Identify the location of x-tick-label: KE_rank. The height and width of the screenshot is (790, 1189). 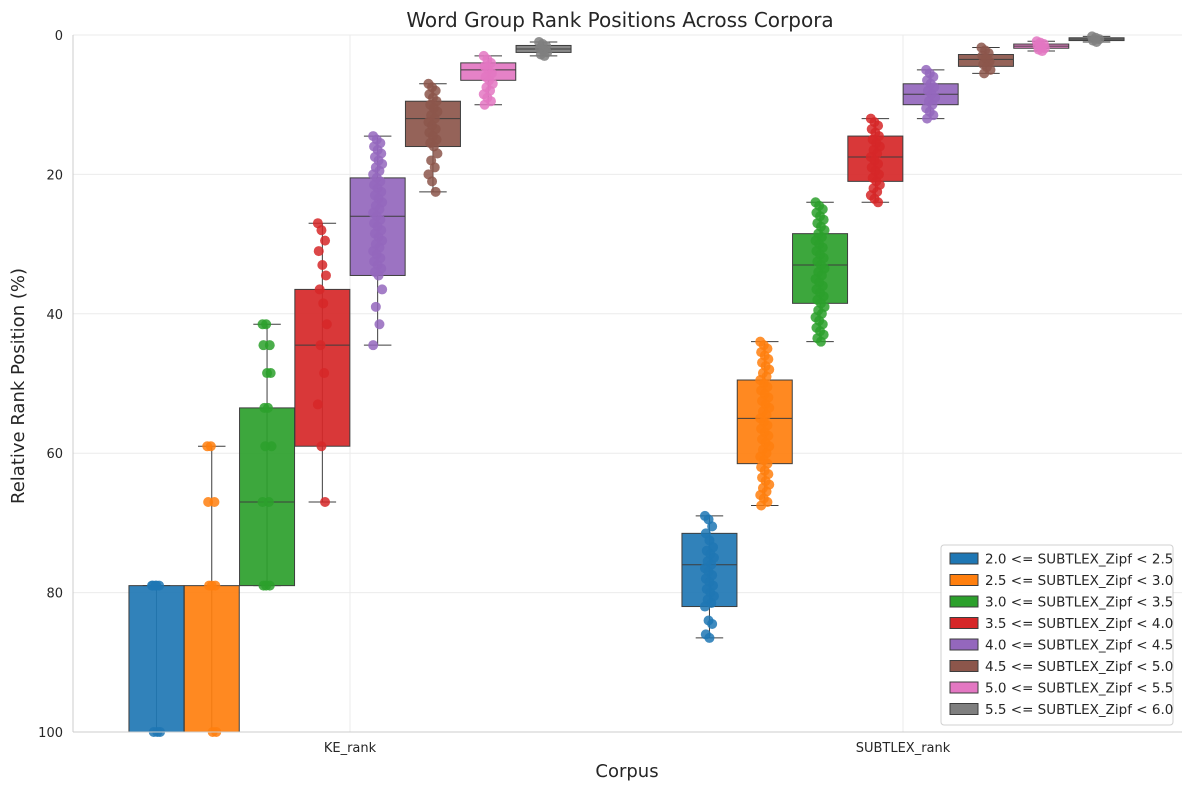
(350, 748).